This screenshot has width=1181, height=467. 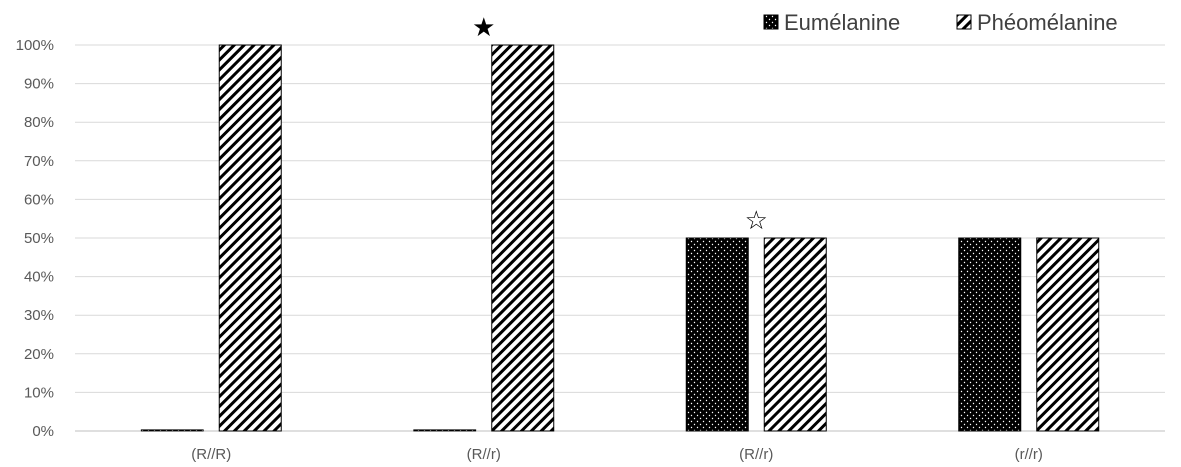 I want to click on y-tick-label: 60%, so click(x=39, y=199).